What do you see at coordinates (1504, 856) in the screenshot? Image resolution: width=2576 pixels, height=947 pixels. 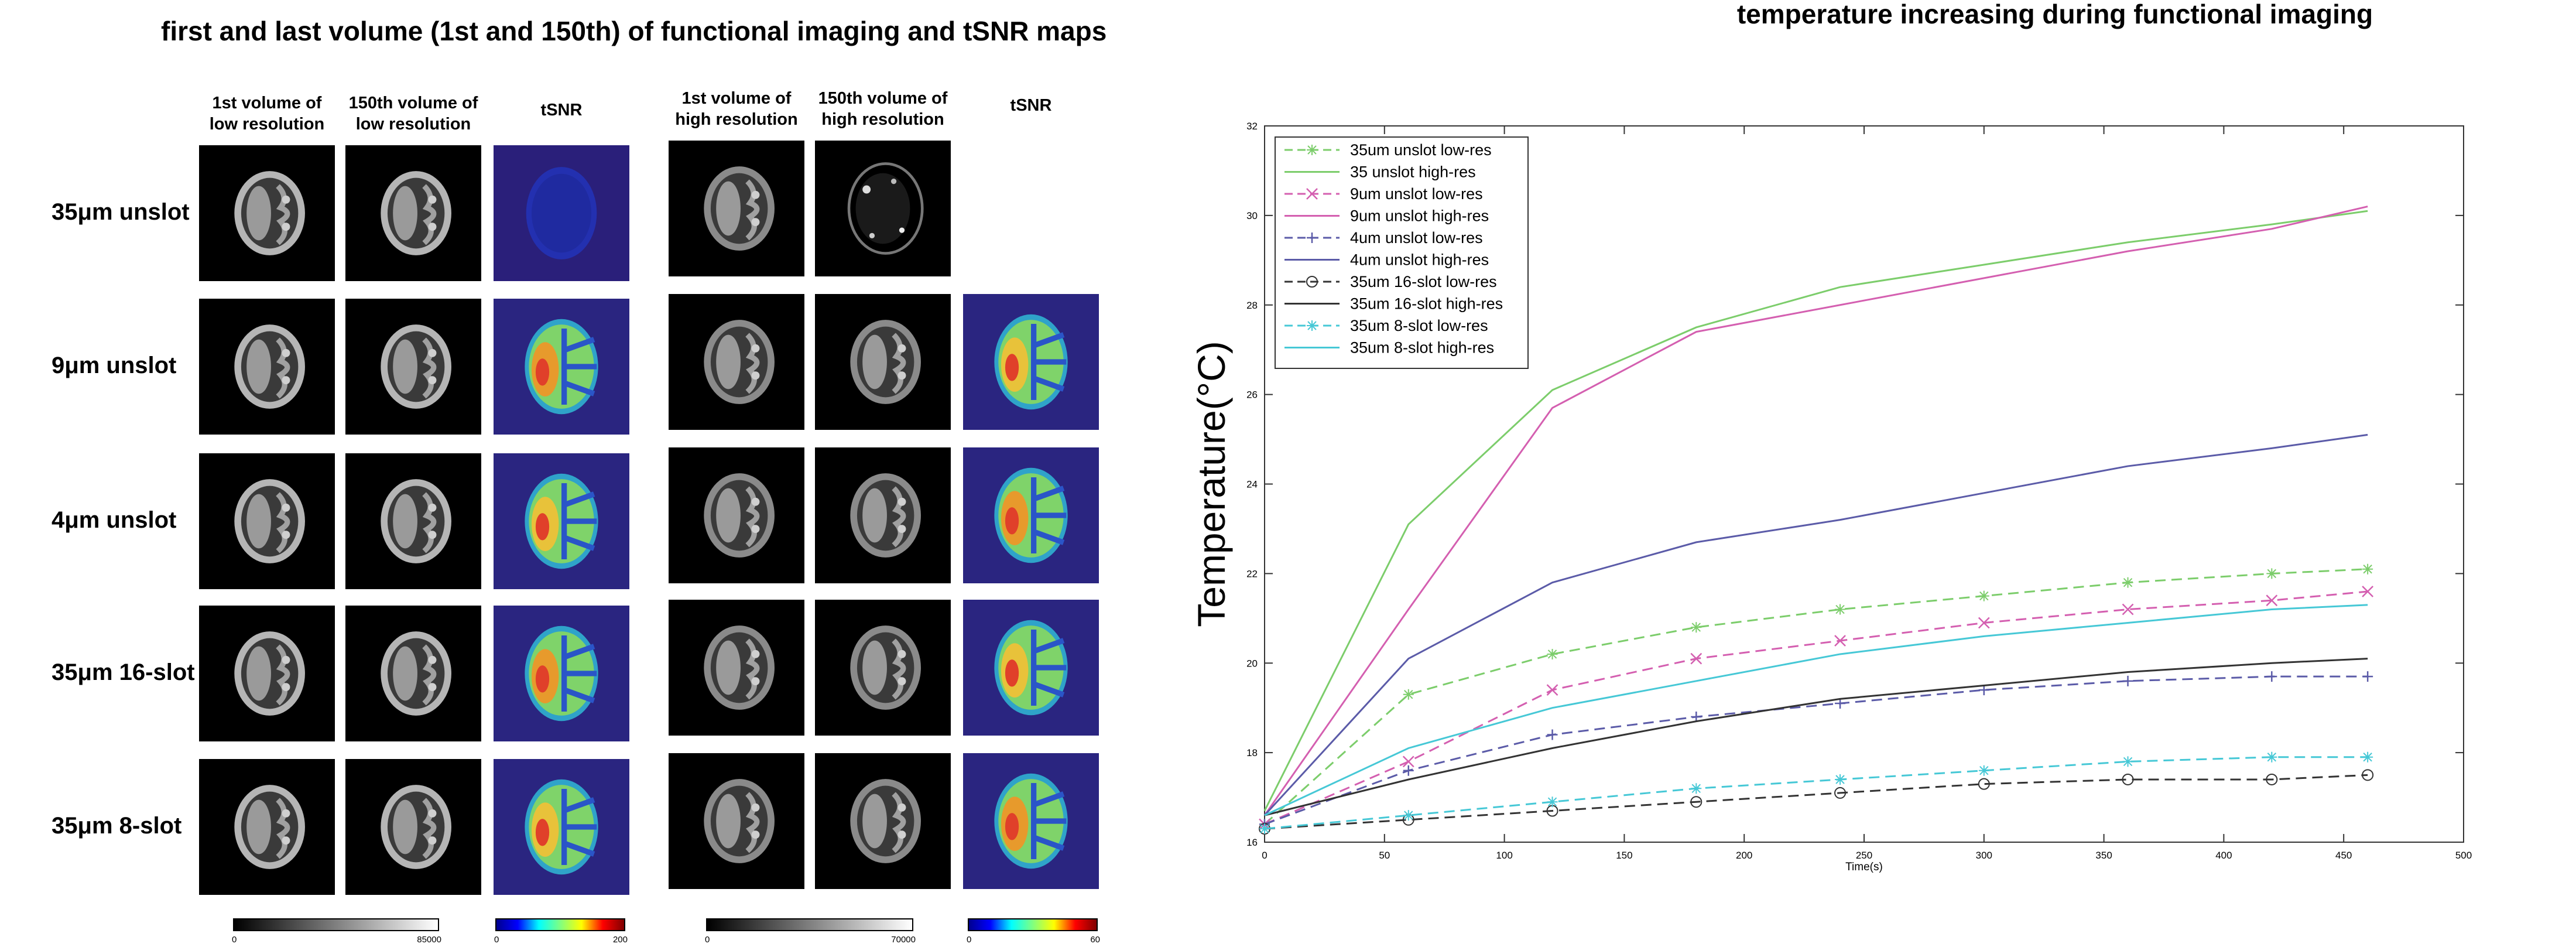 I see `x-tick-label: 100` at bounding box center [1504, 856].